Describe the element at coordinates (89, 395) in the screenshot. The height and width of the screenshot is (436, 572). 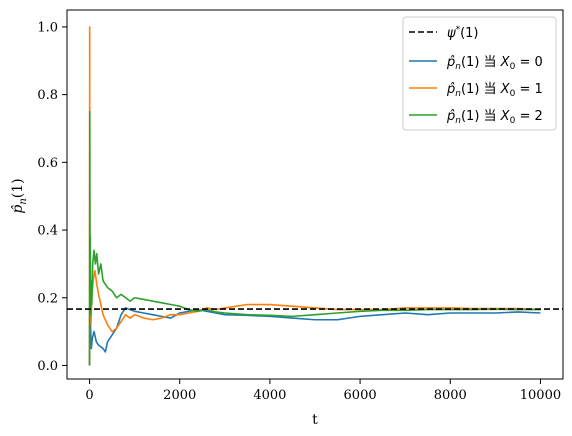
I see `x-tick-label: 0` at that location.